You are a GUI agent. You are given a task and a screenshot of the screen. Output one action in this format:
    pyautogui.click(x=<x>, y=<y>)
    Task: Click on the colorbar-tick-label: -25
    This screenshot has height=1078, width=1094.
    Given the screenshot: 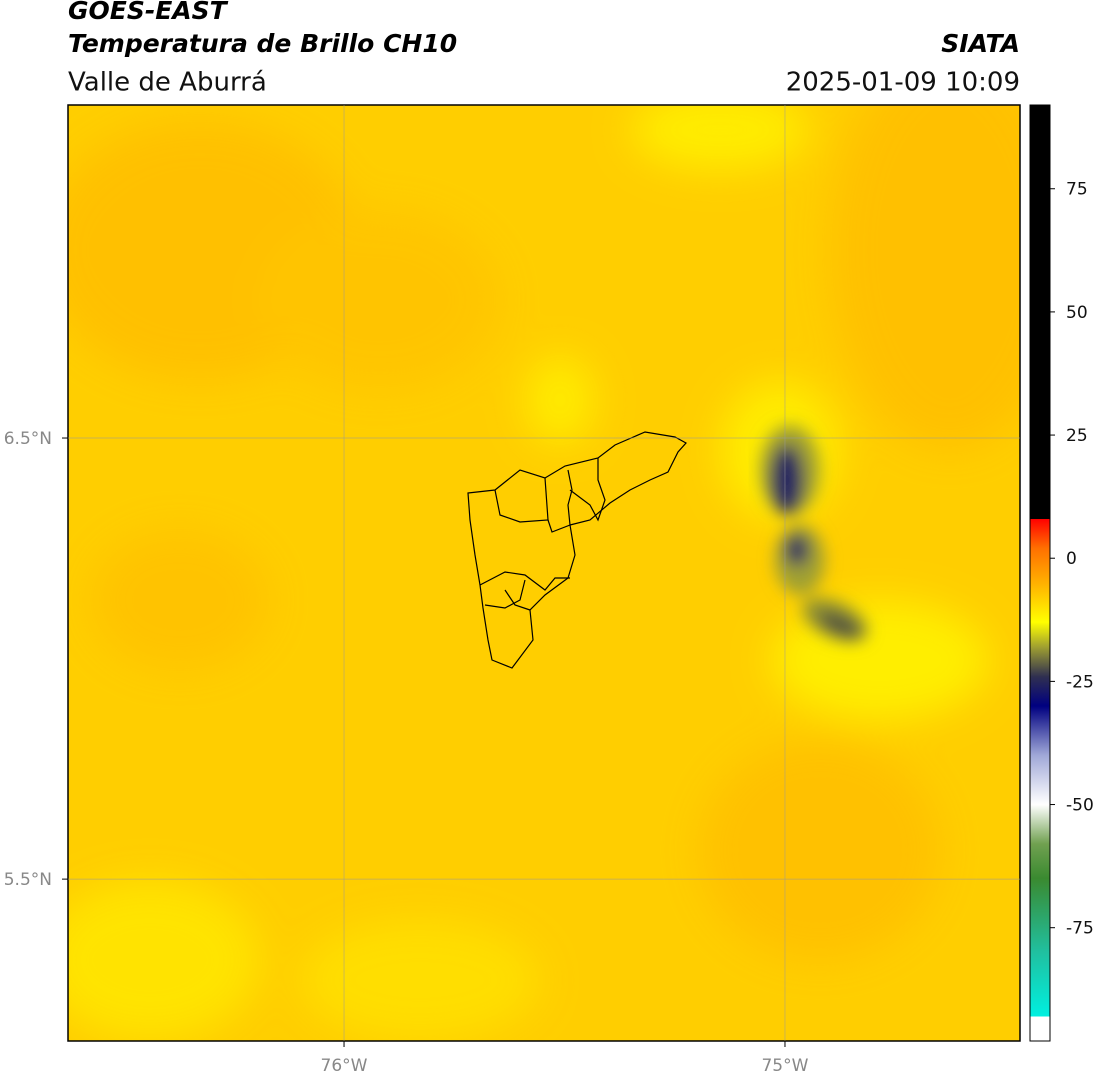 What is the action you would take?
    pyautogui.click(x=1080, y=682)
    